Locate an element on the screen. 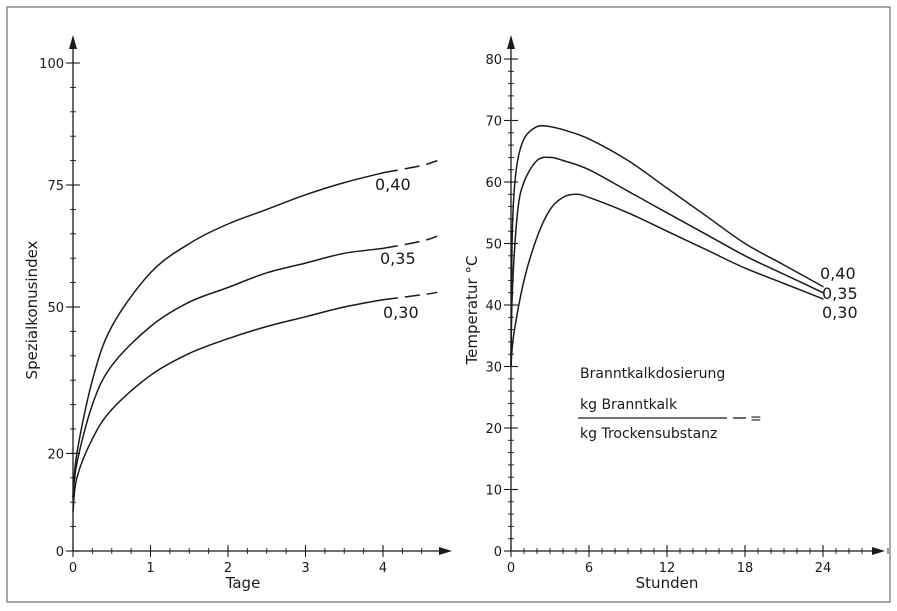  left-series-label-035: 0,35 is located at coordinates (398, 258).